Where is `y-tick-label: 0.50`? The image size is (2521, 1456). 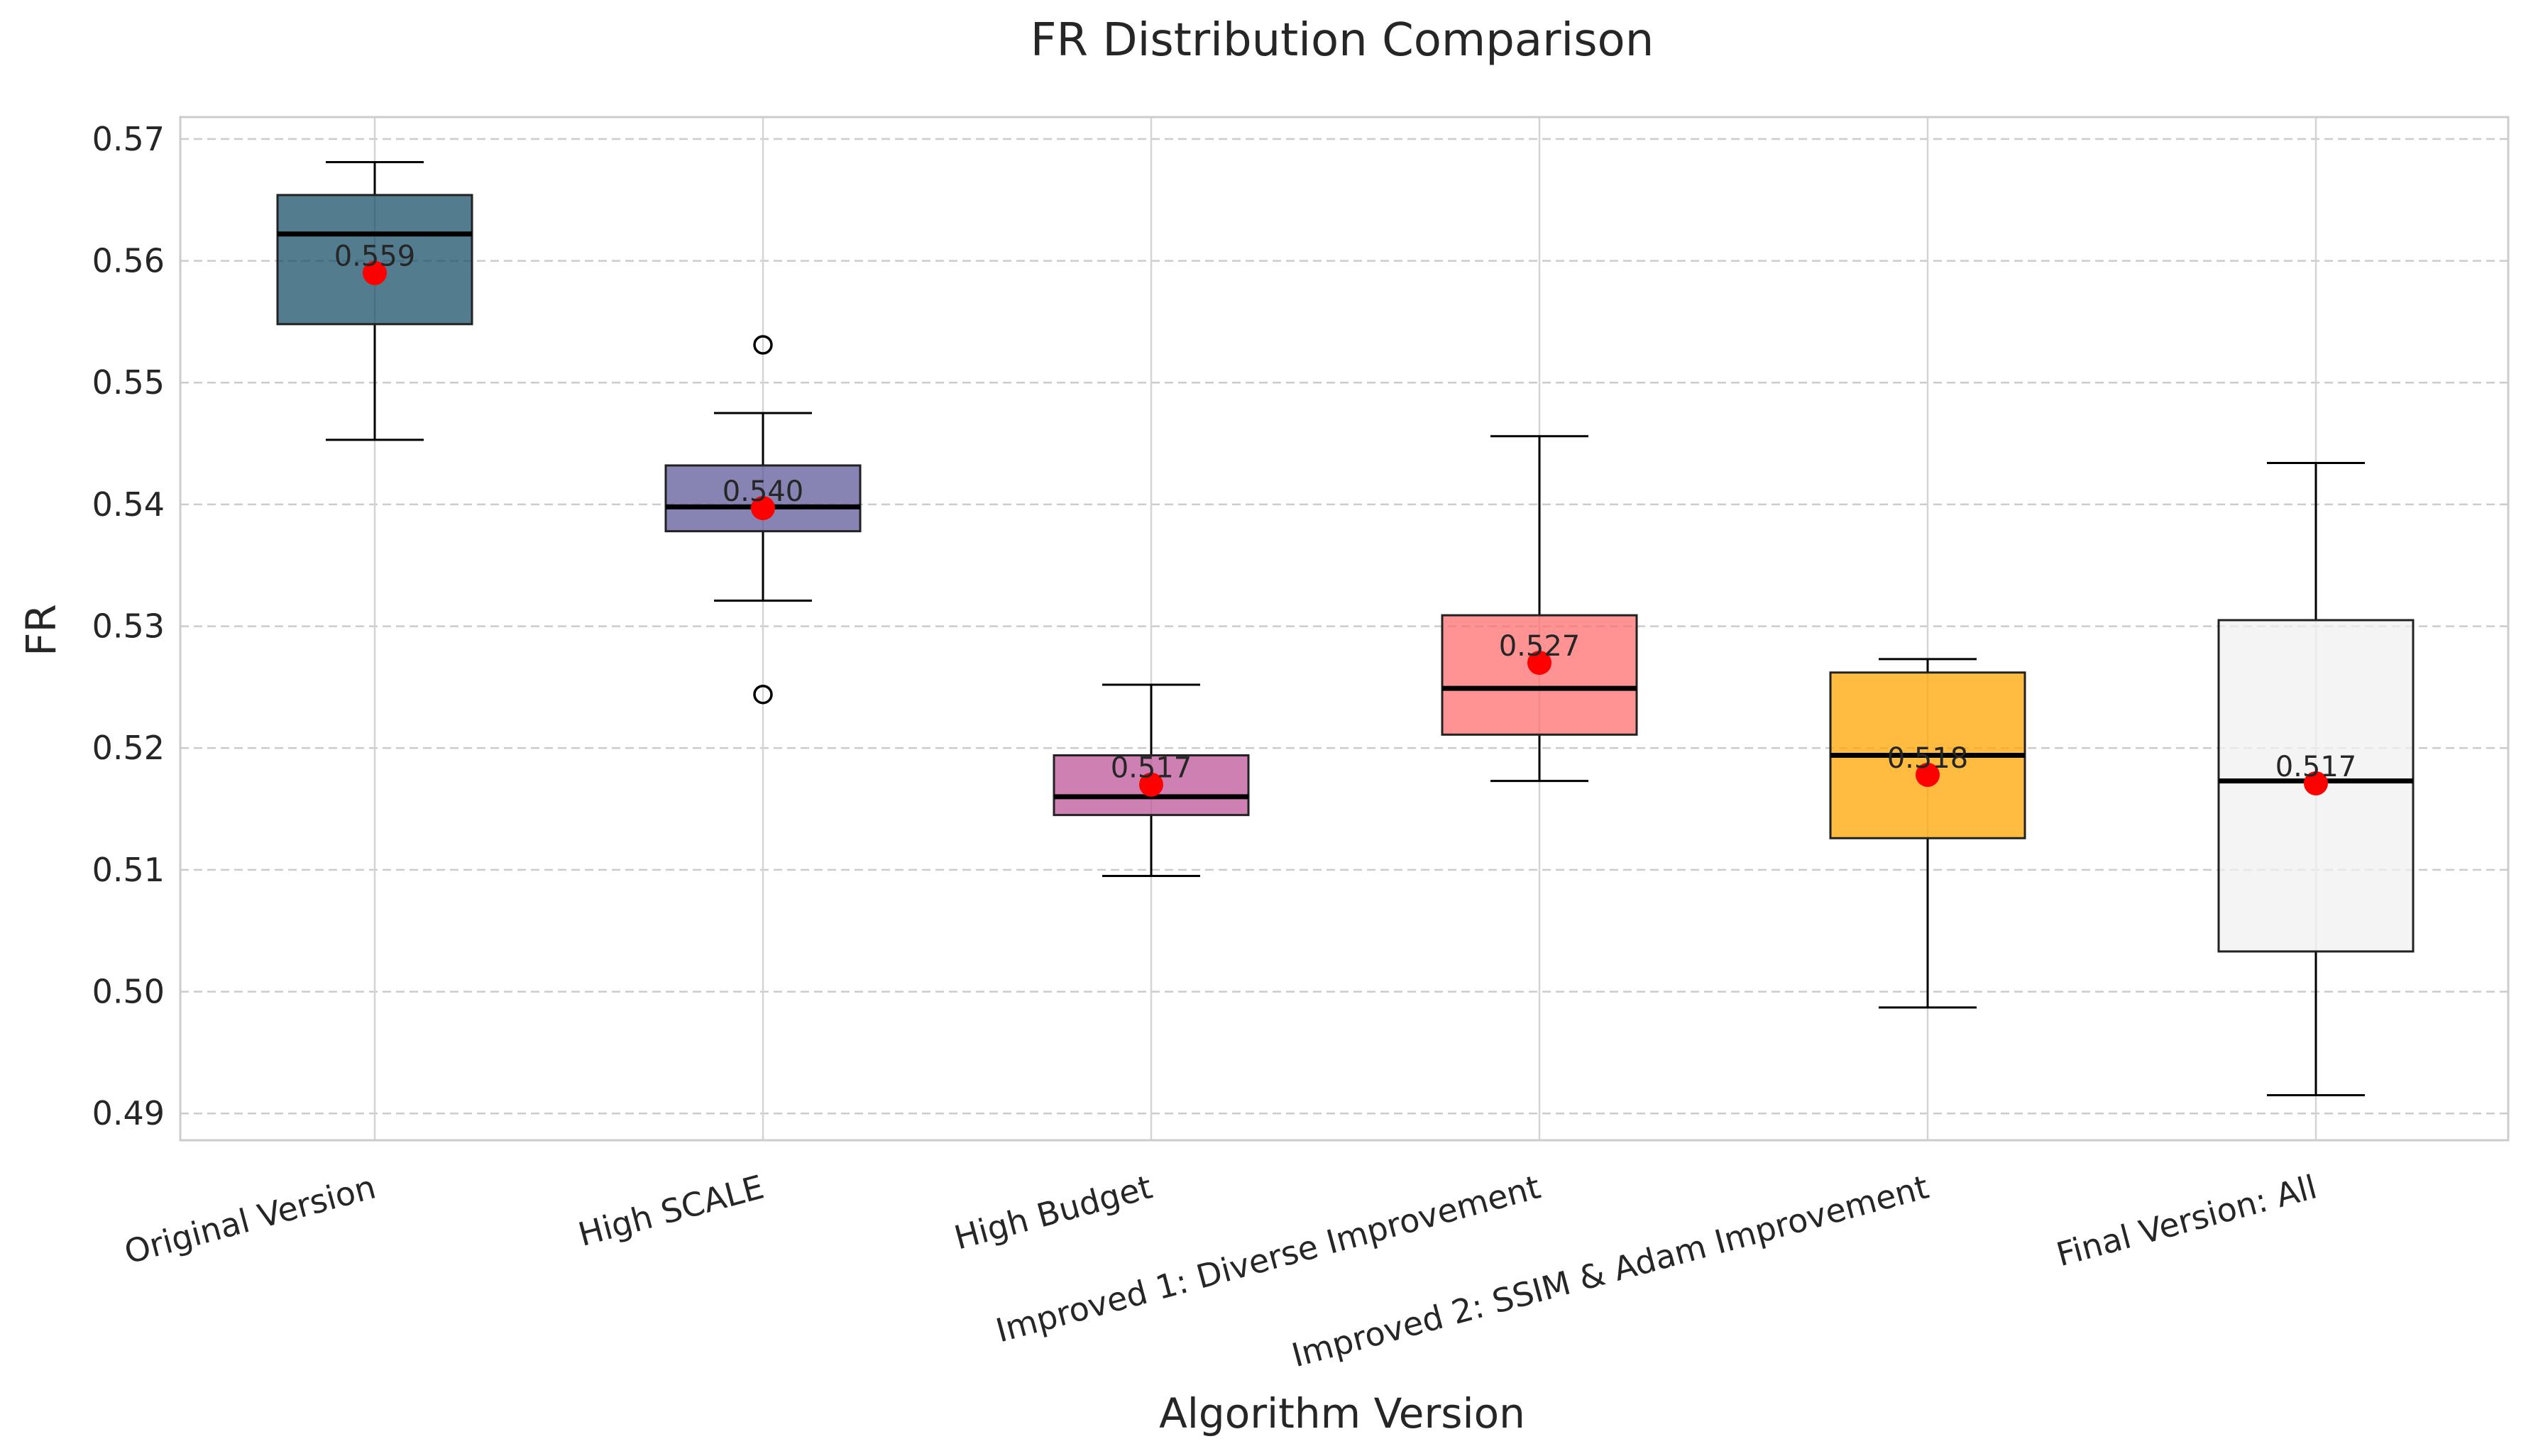 y-tick-label: 0.50 is located at coordinates (128, 992).